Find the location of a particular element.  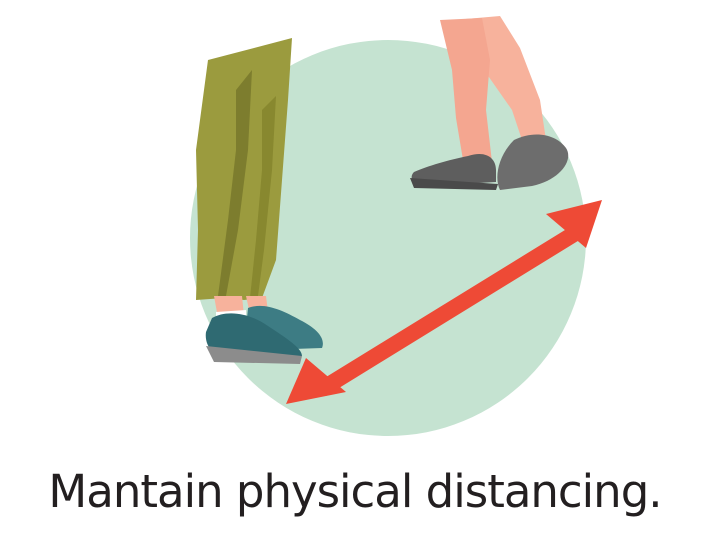

arrow-head-left is located at coordinates (316, 381).